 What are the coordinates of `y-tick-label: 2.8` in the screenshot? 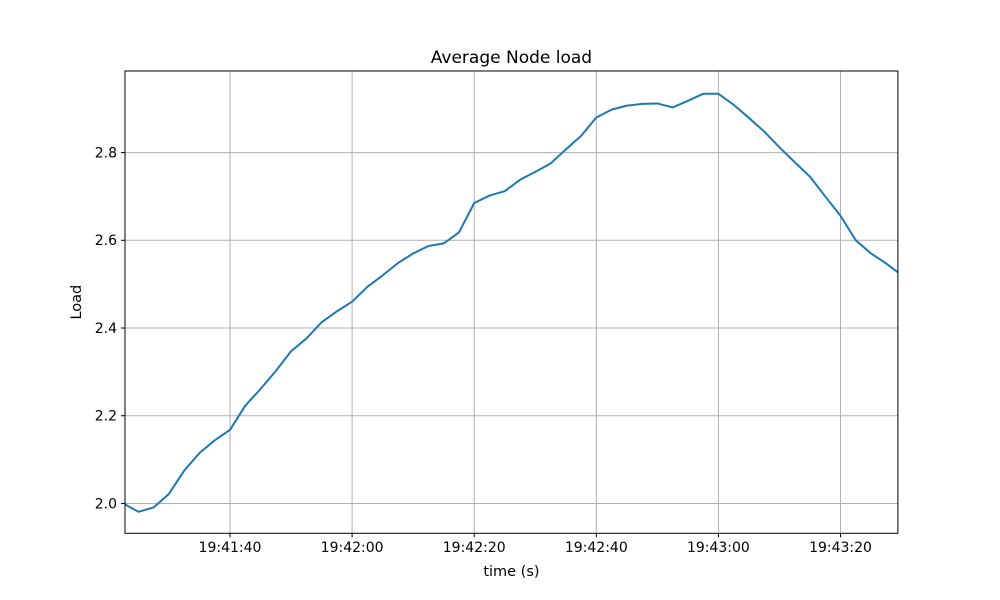 It's located at (106, 153).